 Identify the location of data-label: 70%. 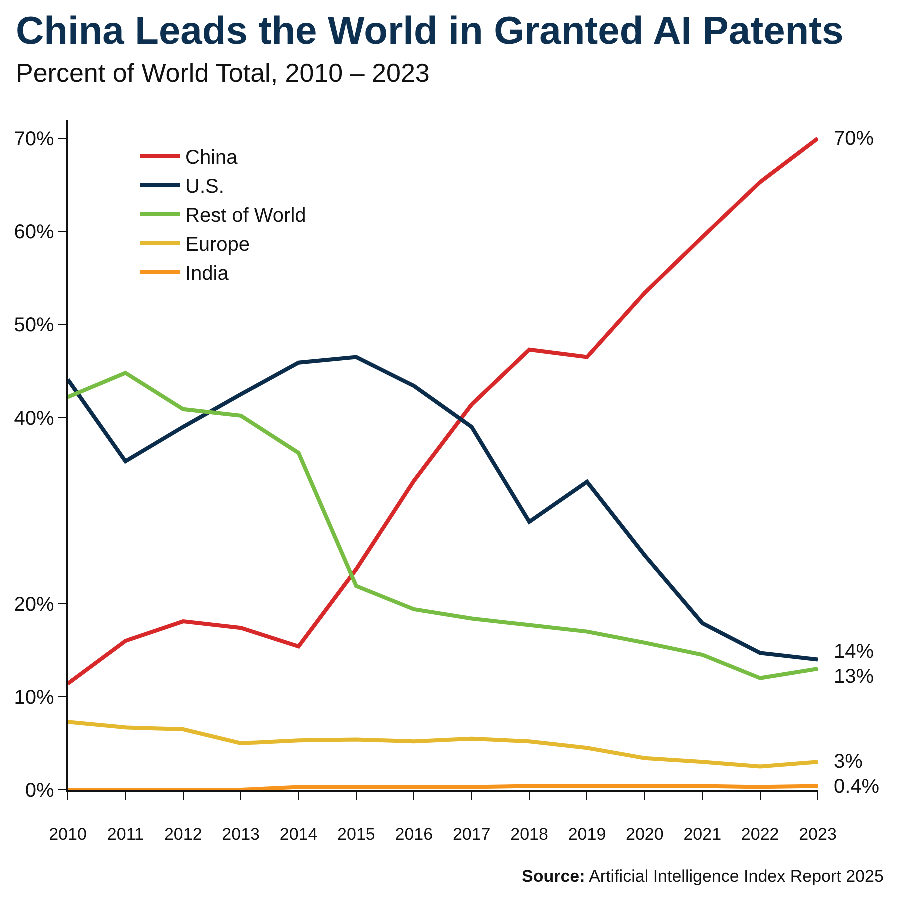
(854, 139).